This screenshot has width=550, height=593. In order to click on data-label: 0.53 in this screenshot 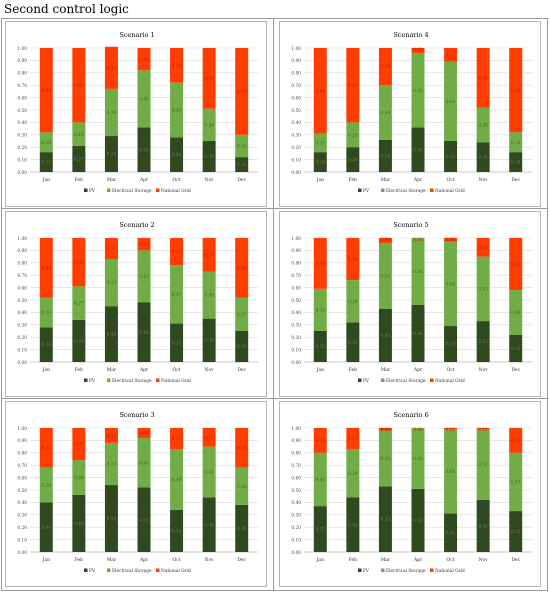, I will do `click(386, 520)`.